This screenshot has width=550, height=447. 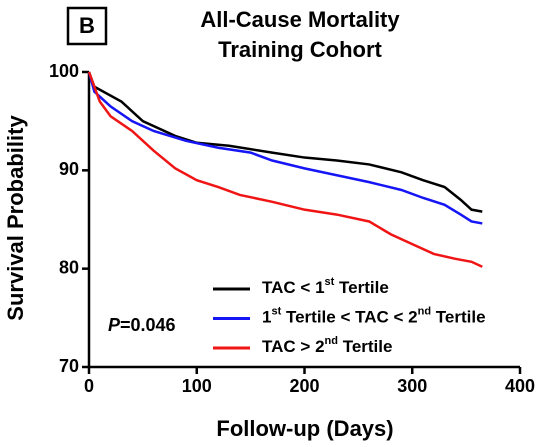 What do you see at coordinates (89, 386) in the screenshot?
I see `x-tick-label: 0` at bounding box center [89, 386].